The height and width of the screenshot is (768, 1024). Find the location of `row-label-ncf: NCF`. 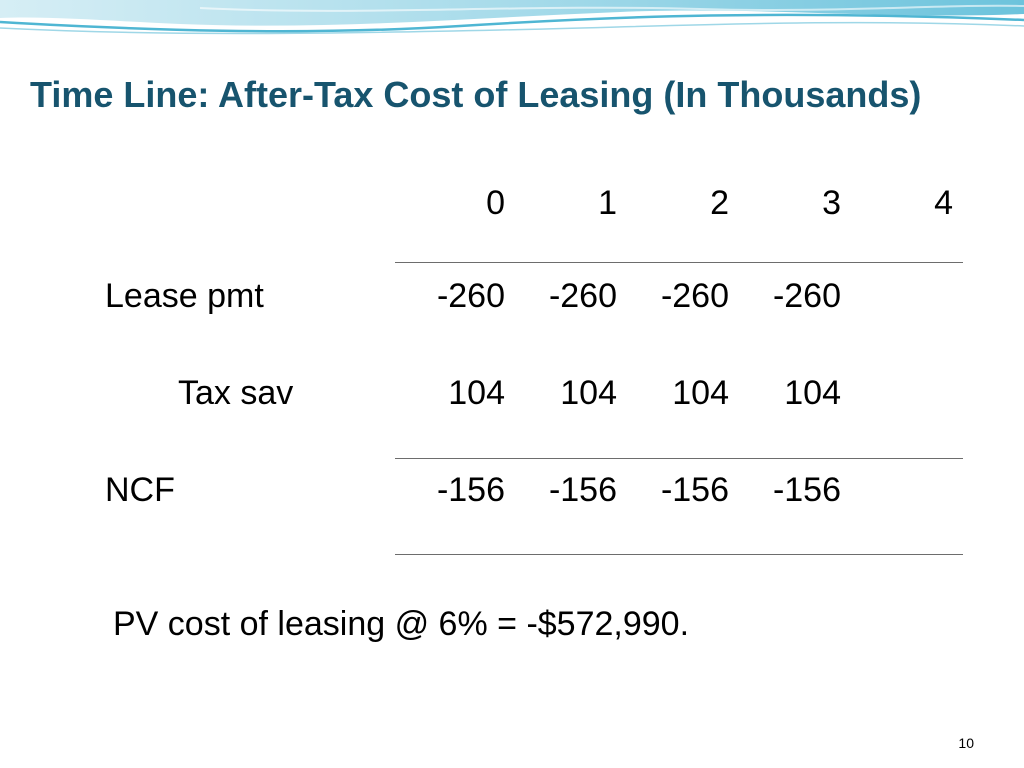

row-label-ncf: NCF is located at coordinates (140, 490).